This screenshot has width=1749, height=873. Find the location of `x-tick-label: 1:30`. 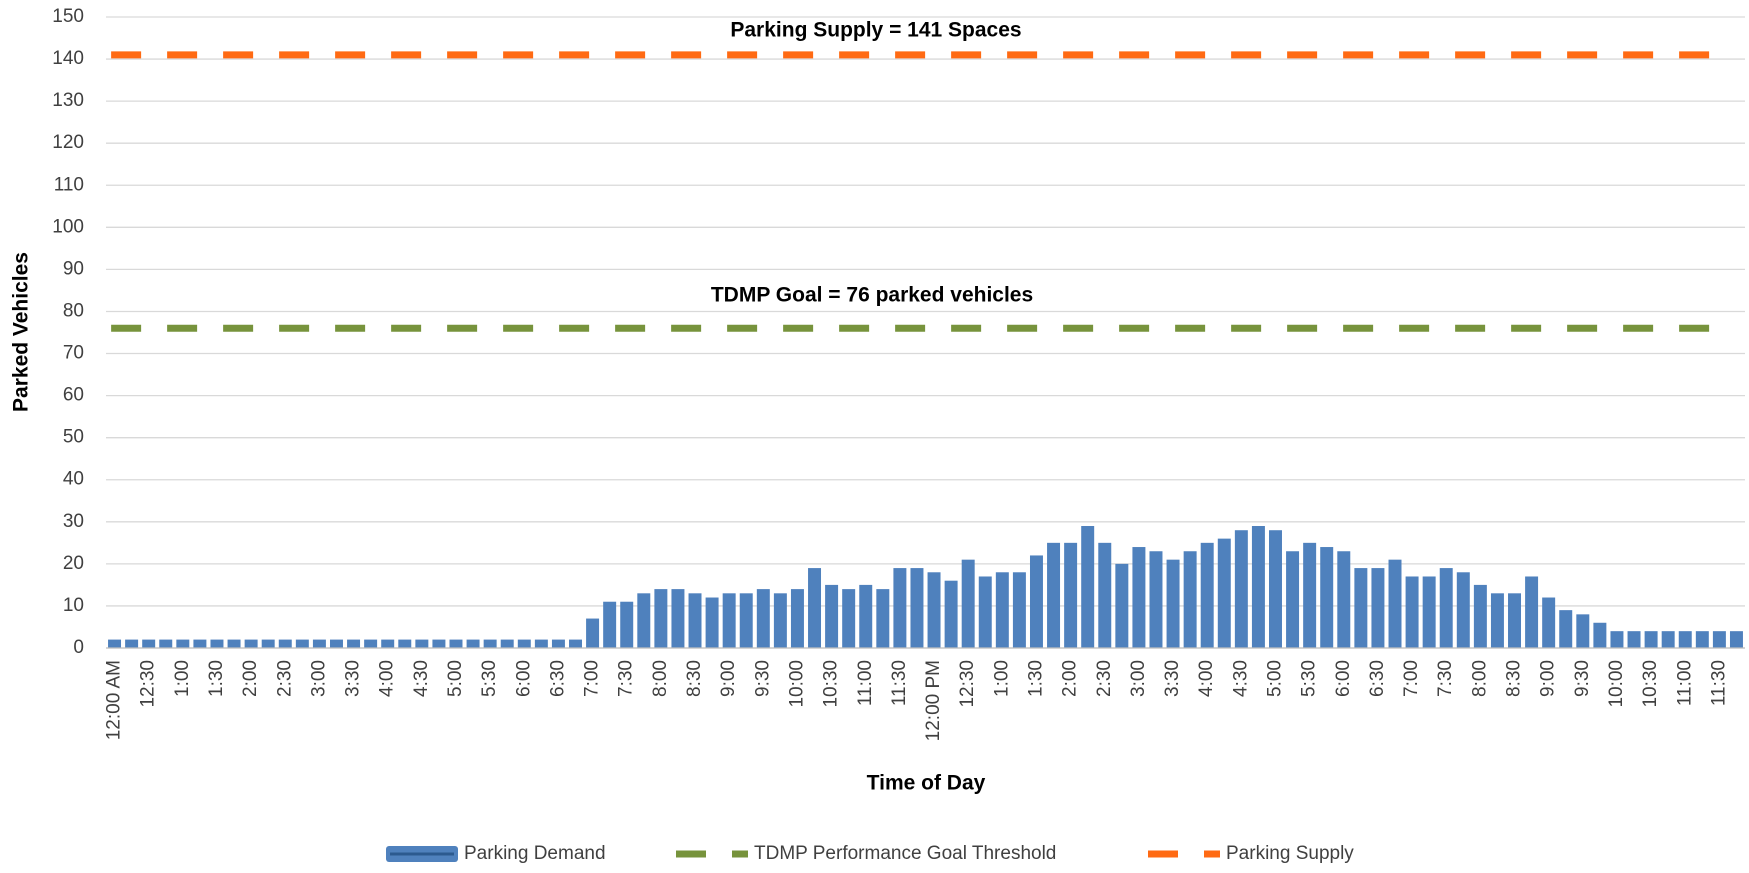

x-tick-label: 1:30 is located at coordinates (1035, 678).